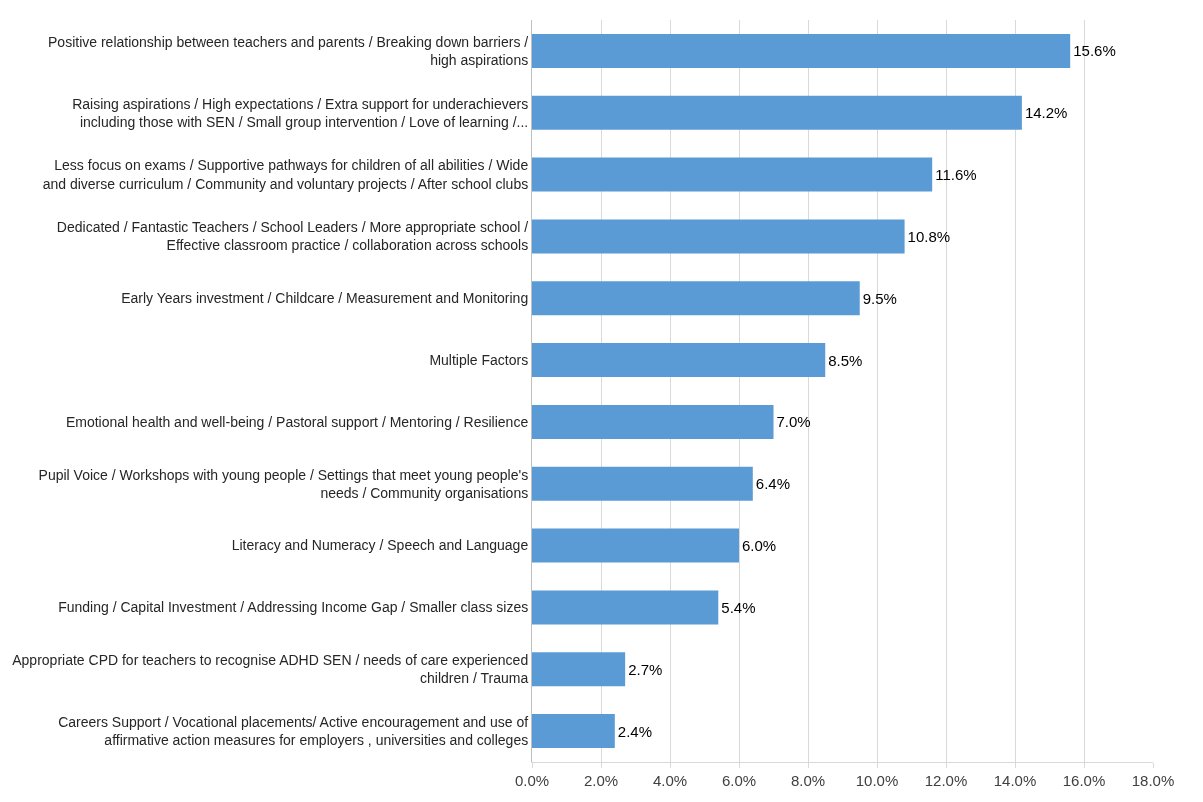 Image resolution: width=1203 pixels, height=802 pixels. What do you see at coordinates (1015, 780) in the screenshot?
I see `x-tick-label: 14.0%` at bounding box center [1015, 780].